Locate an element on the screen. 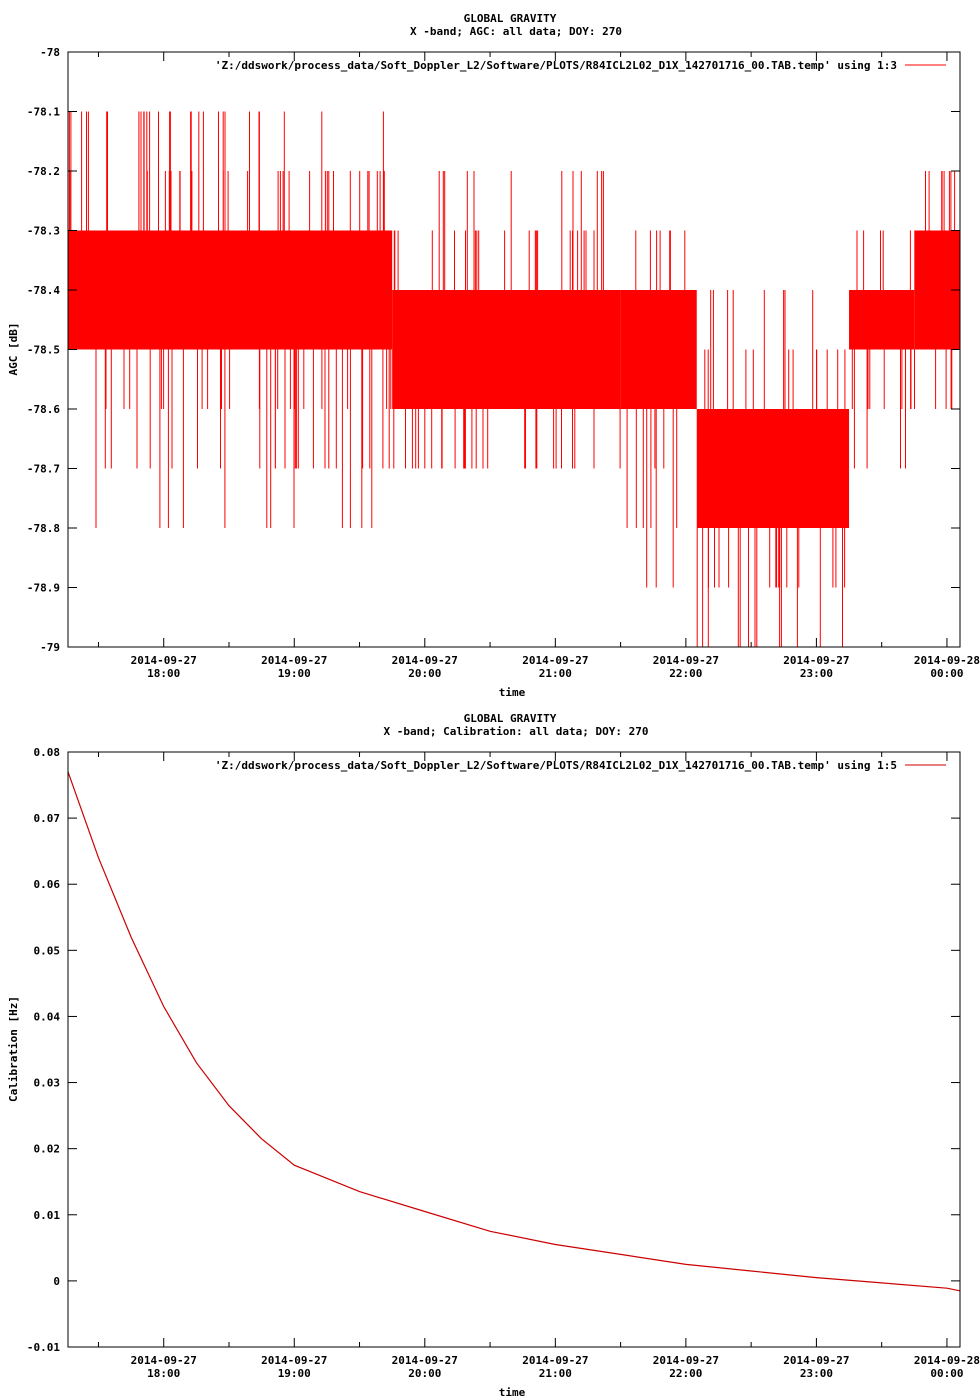 This screenshot has width=980, height=1400. y-tick-label: 0.04 is located at coordinates (47, 1016).